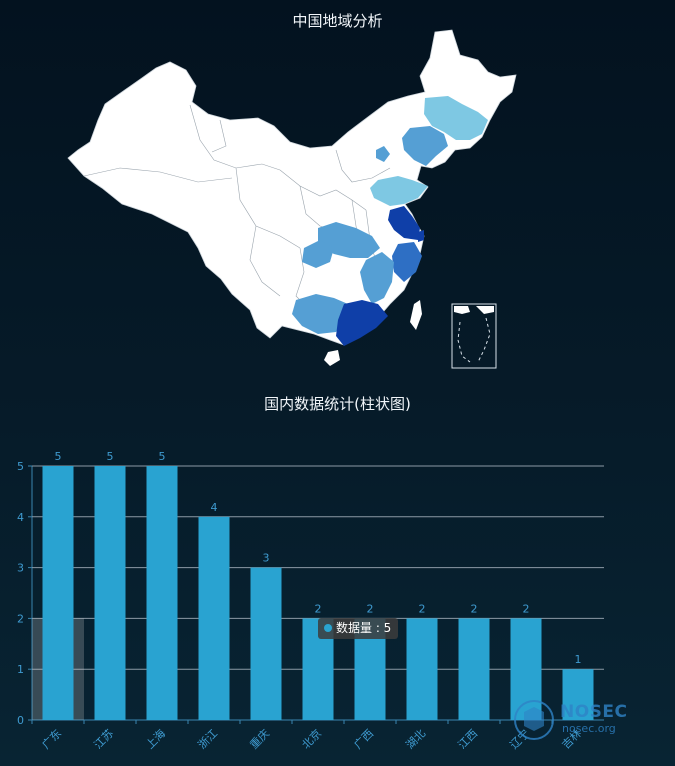 The width and height of the screenshot is (675, 766). What do you see at coordinates (20, 618) in the screenshot?
I see `y-tick-label: 2` at bounding box center [20, 618].